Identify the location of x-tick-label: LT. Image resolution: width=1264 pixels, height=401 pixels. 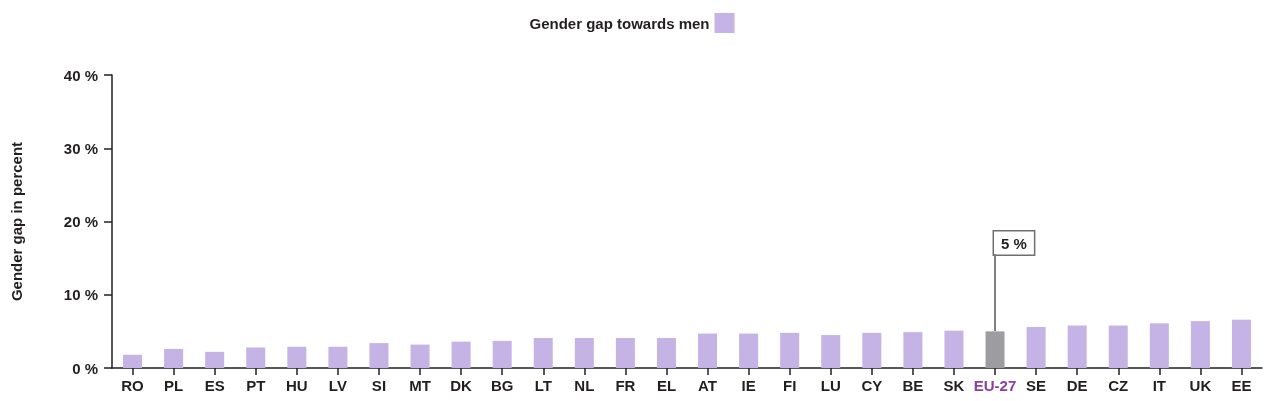
(543, 385).